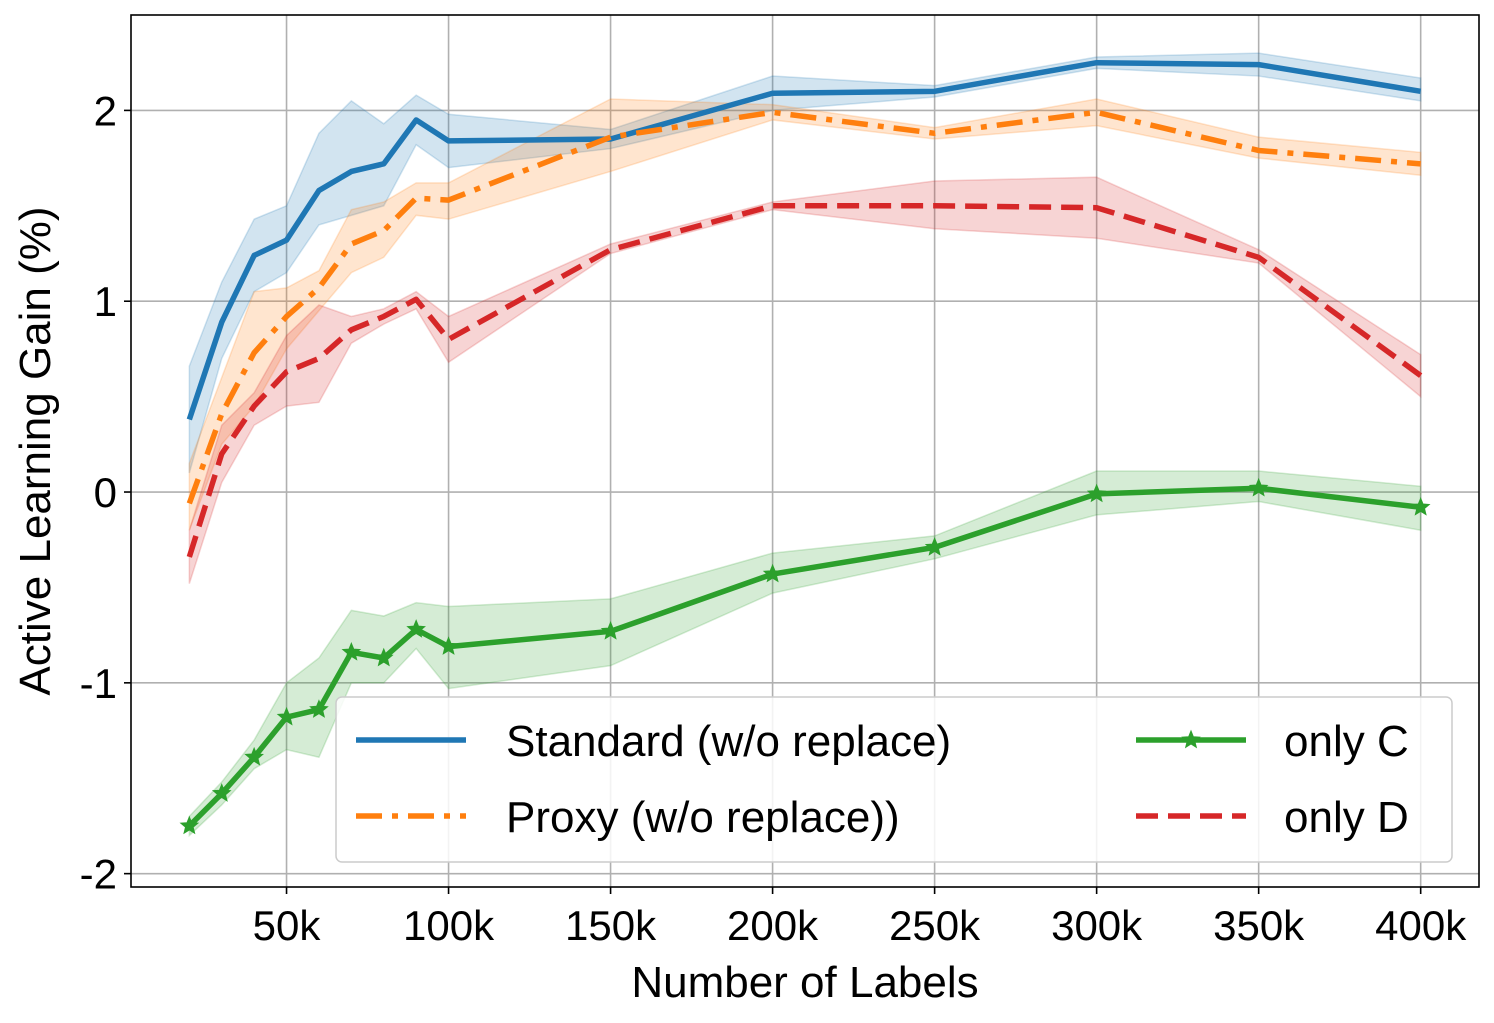  I want to click on legend-label-only_d: only D, so click(1346, 817).